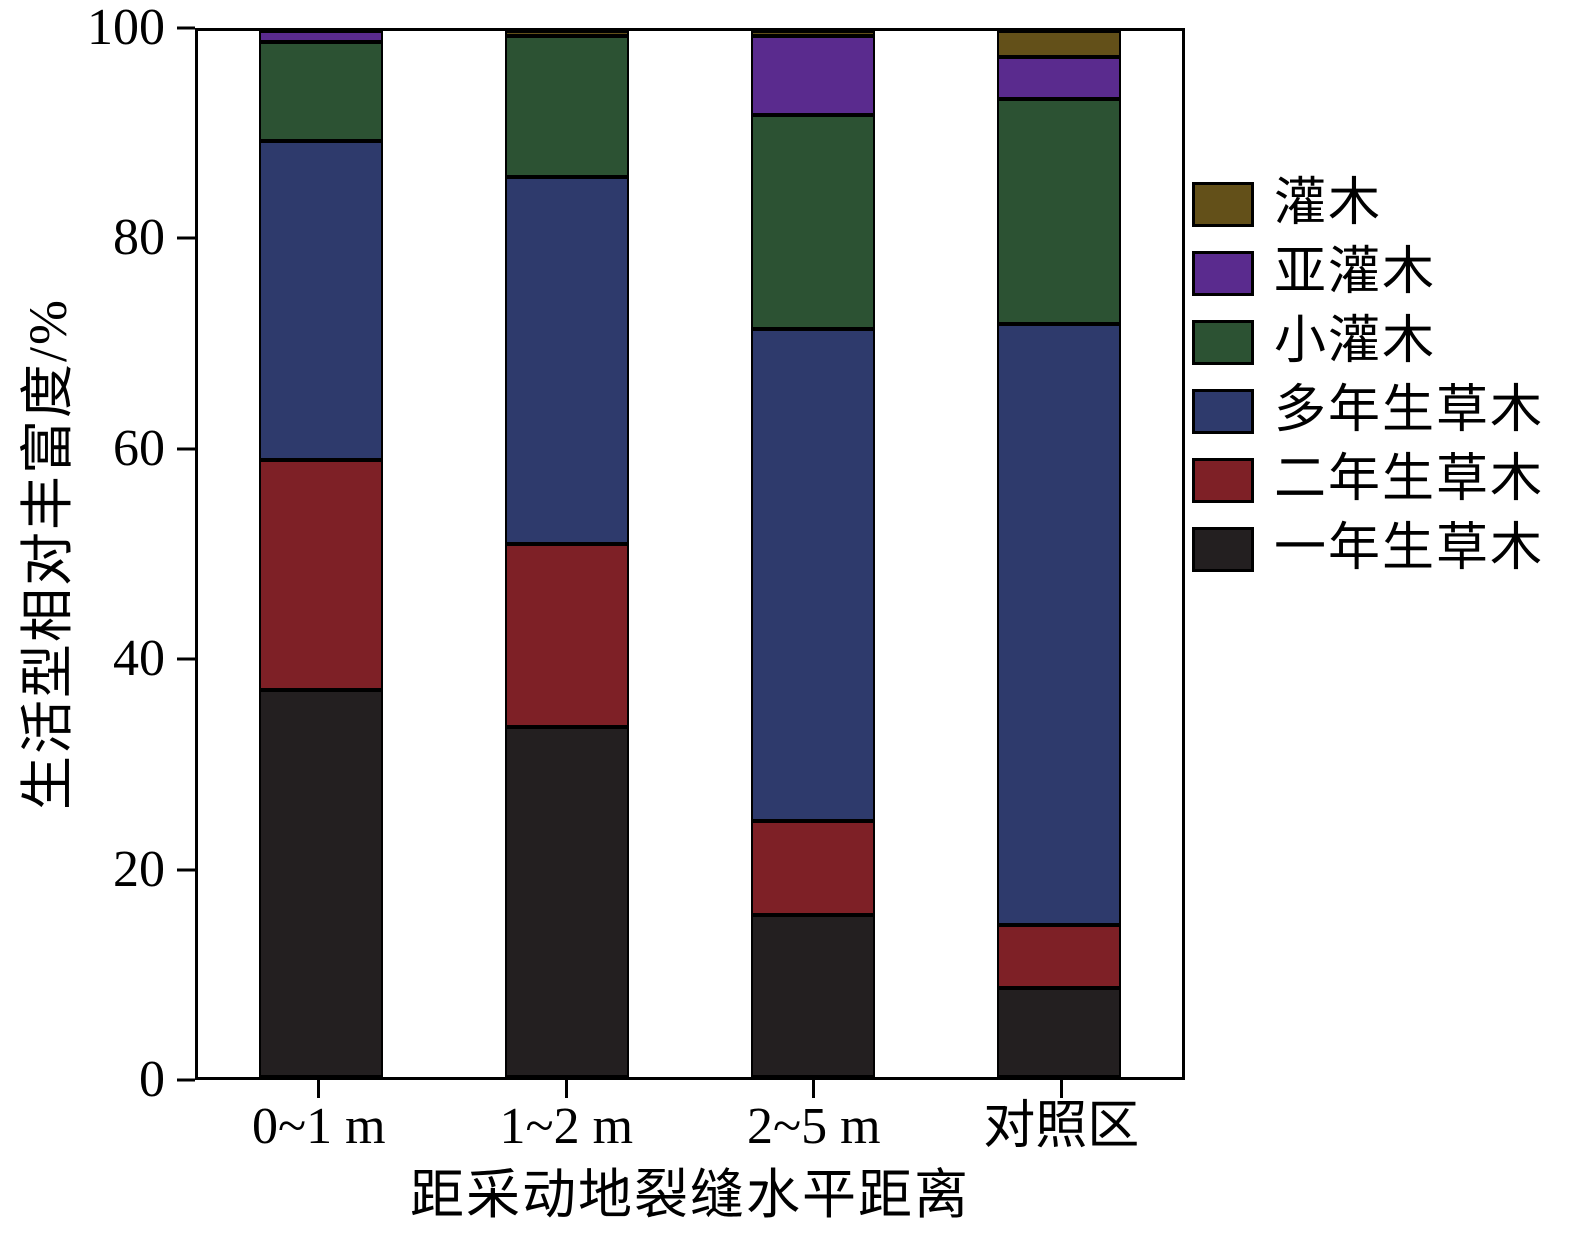 This screenshot has height=1238, width=1575. What do you see at coordinates (139, 659) in the screenshot?
I see `y-tick-label: 40` at bounding box center [139, 659].